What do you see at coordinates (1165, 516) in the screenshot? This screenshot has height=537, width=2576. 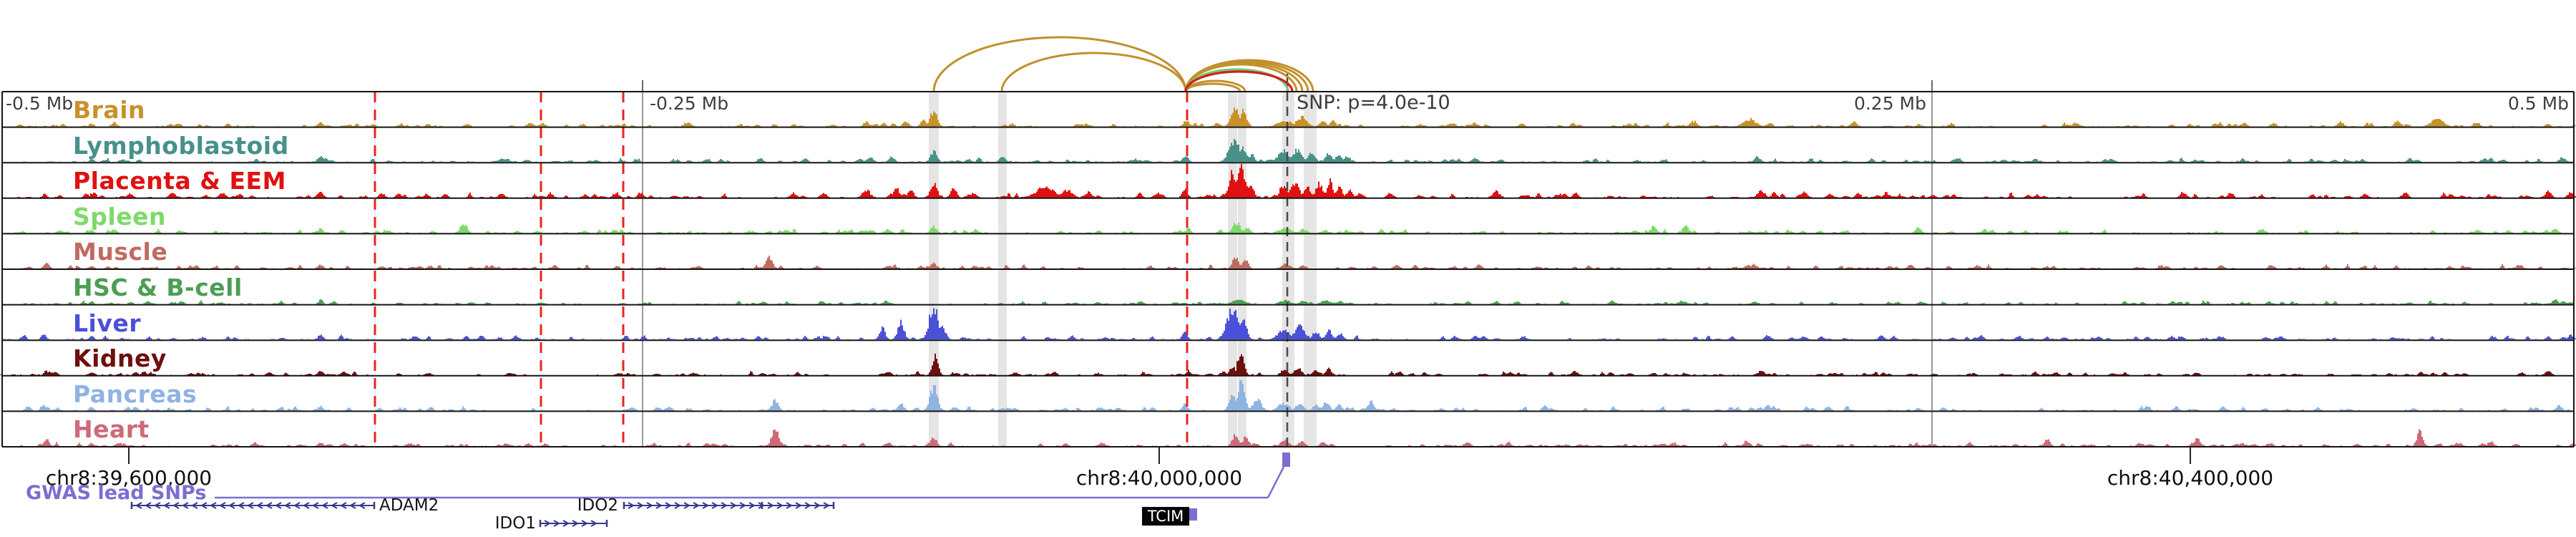 I see `gene-label-tcim: TCIM` at bounding box center [1165, 516].